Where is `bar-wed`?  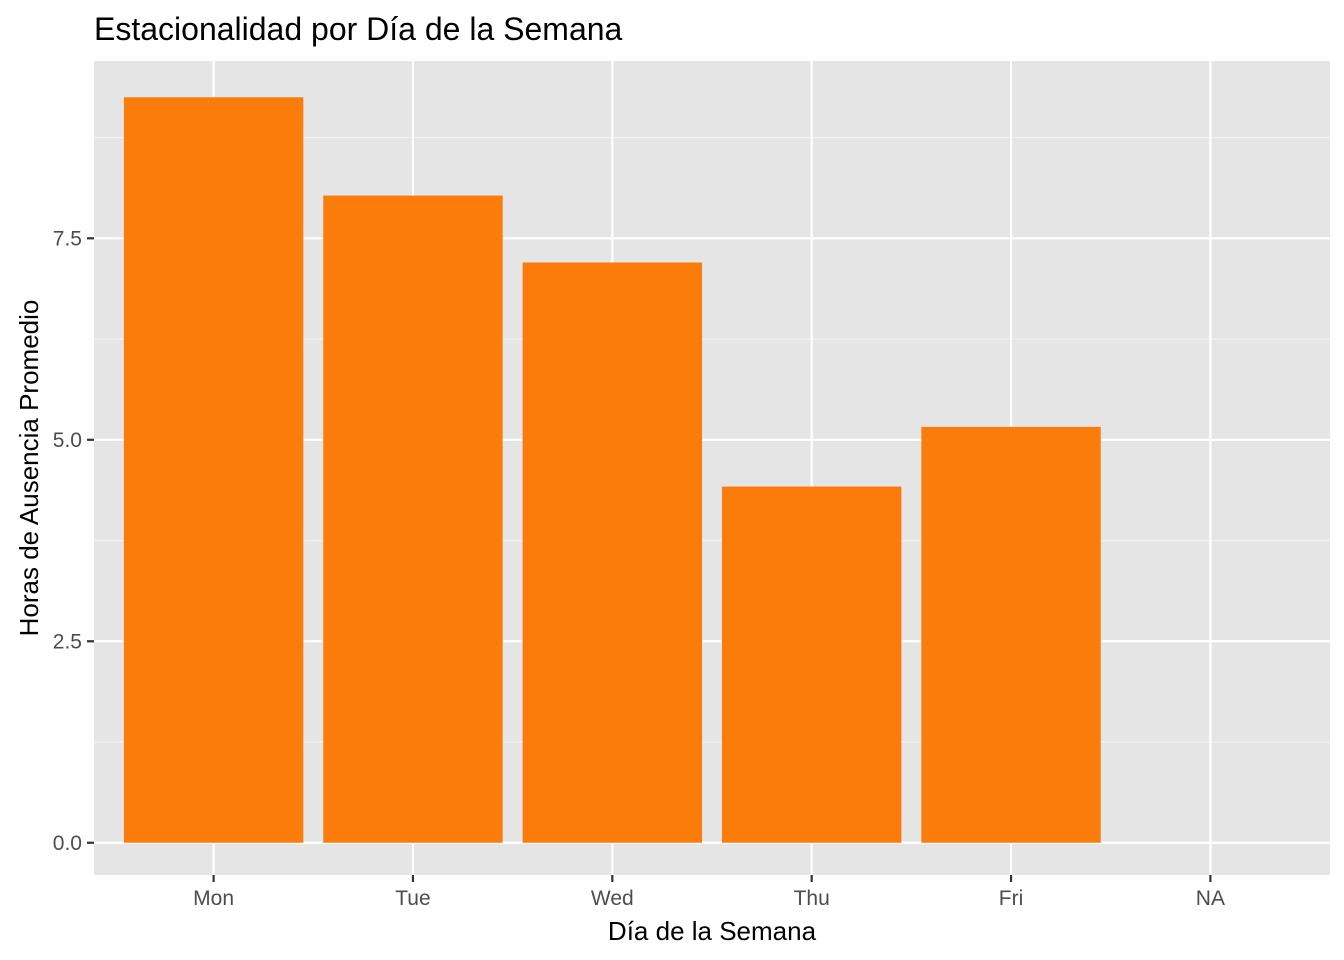 bar-wed is located at coordinates (612, 552).